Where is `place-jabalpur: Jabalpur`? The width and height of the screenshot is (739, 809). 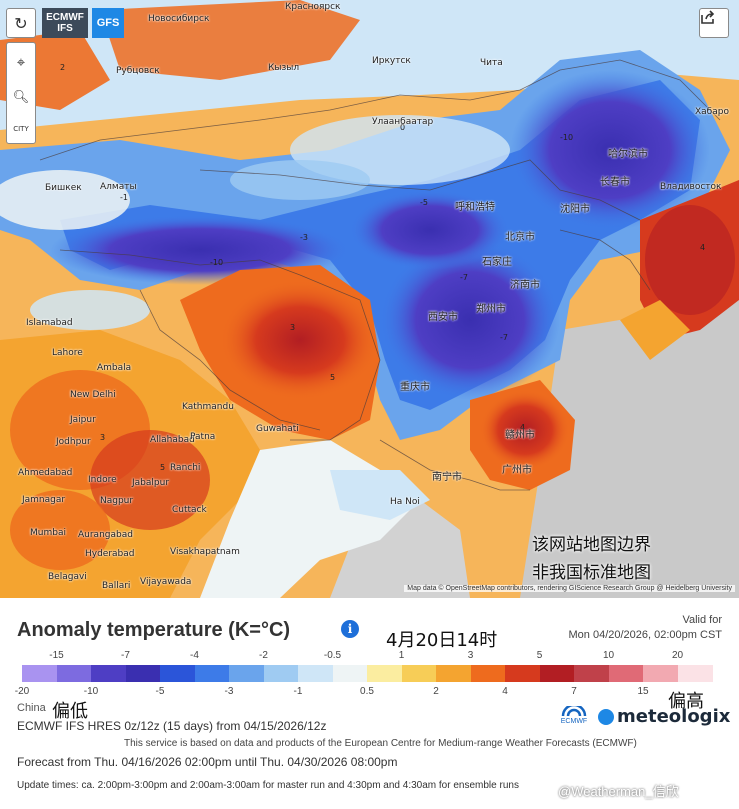 place-jabalpur: Jabalpur is located at coordinates (151, 483).